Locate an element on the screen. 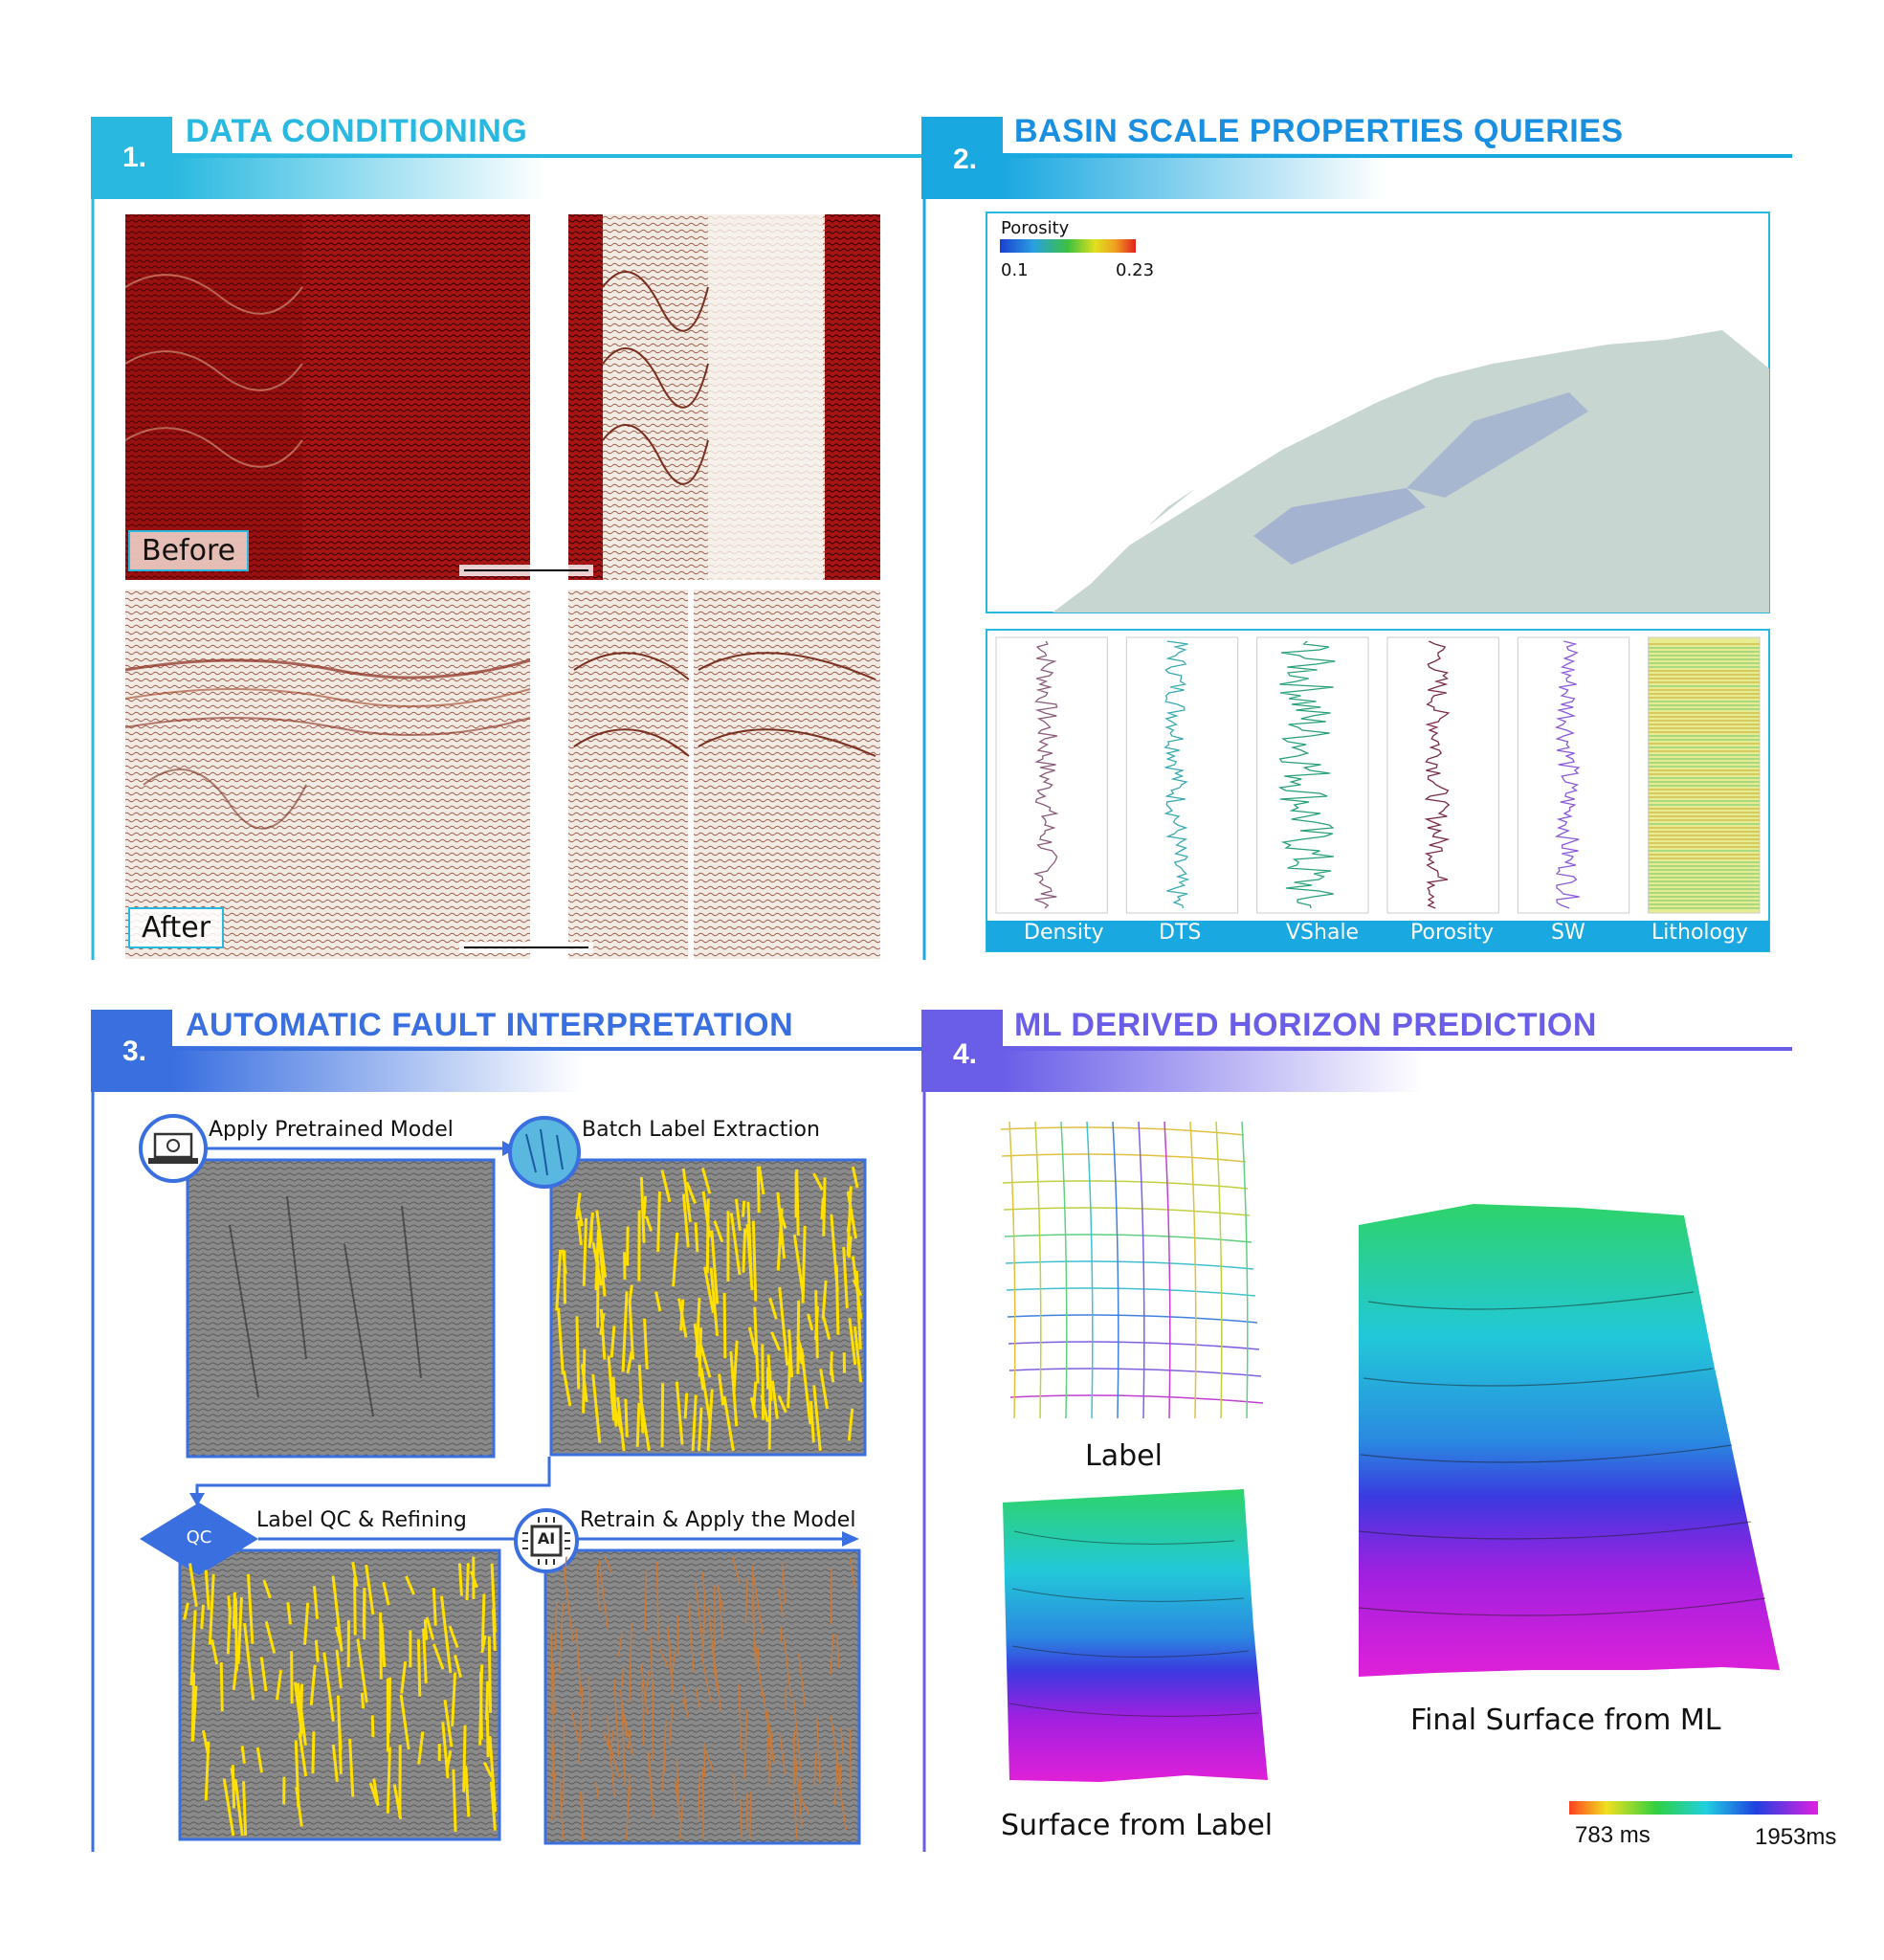  well-log-curves is located at coordinates (1378, 775).